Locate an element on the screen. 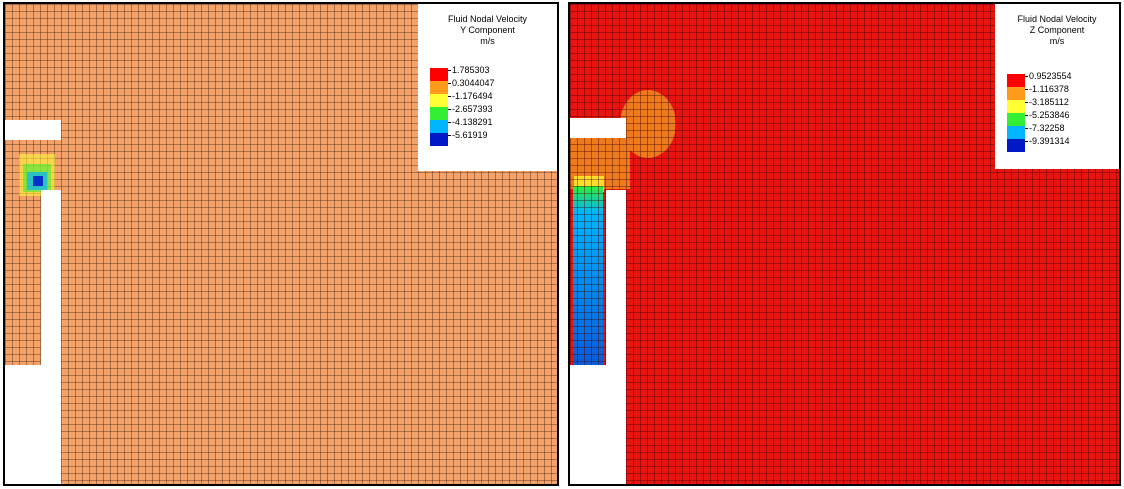  y-velocity-outlet-wall is located at coordinates (33, 424).